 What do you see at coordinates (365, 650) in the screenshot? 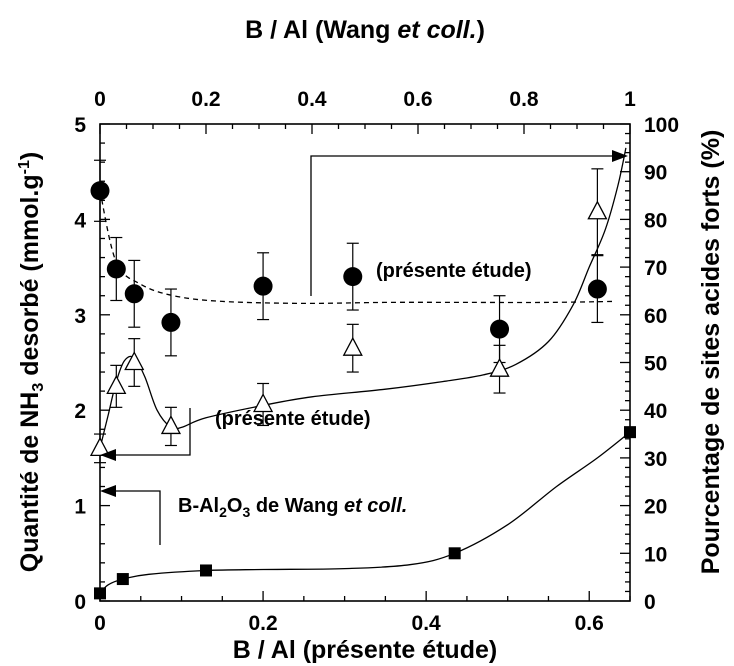
I see `x-axis-title-bottom: B / Al (présente étude)` at bounding box center [365, 650].